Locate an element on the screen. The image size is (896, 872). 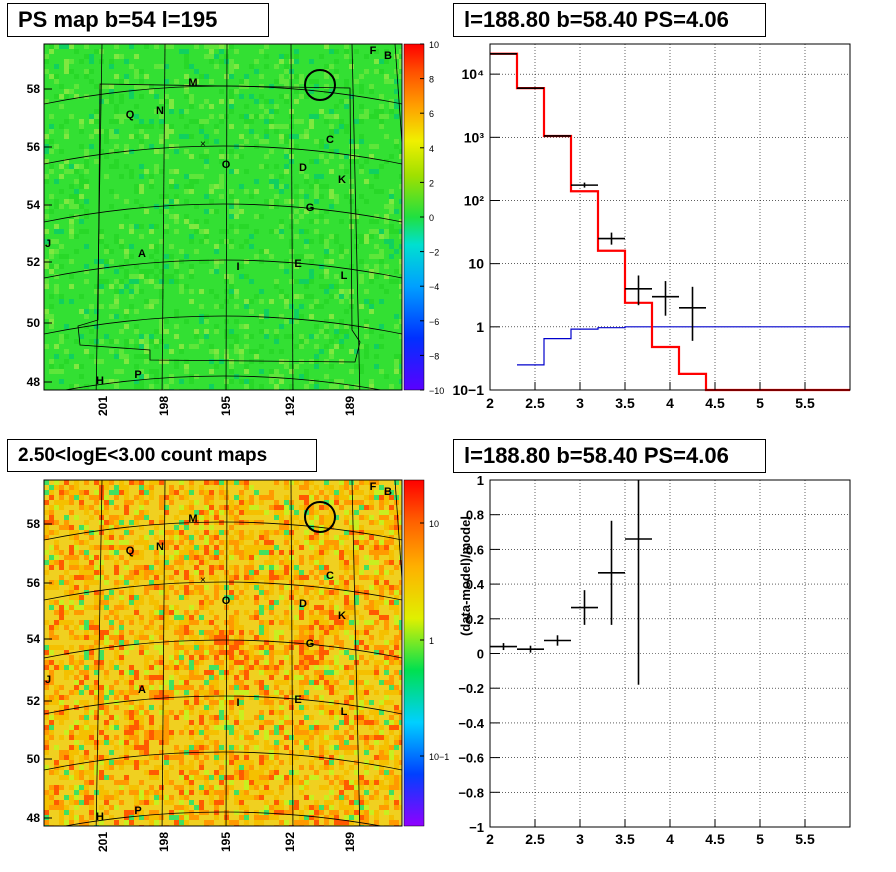
background-model-line is located at coordinates (683, 346).